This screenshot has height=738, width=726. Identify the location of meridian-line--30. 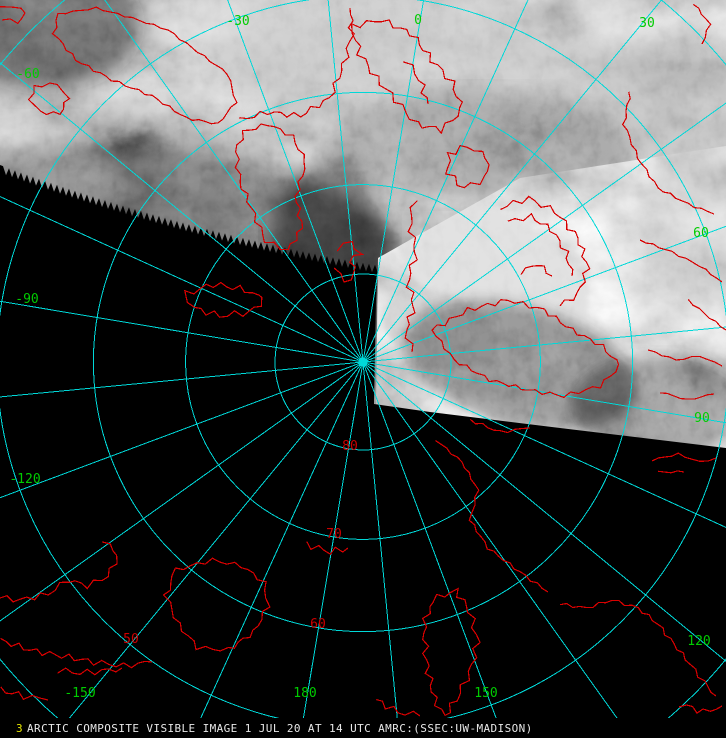
(295, 181).